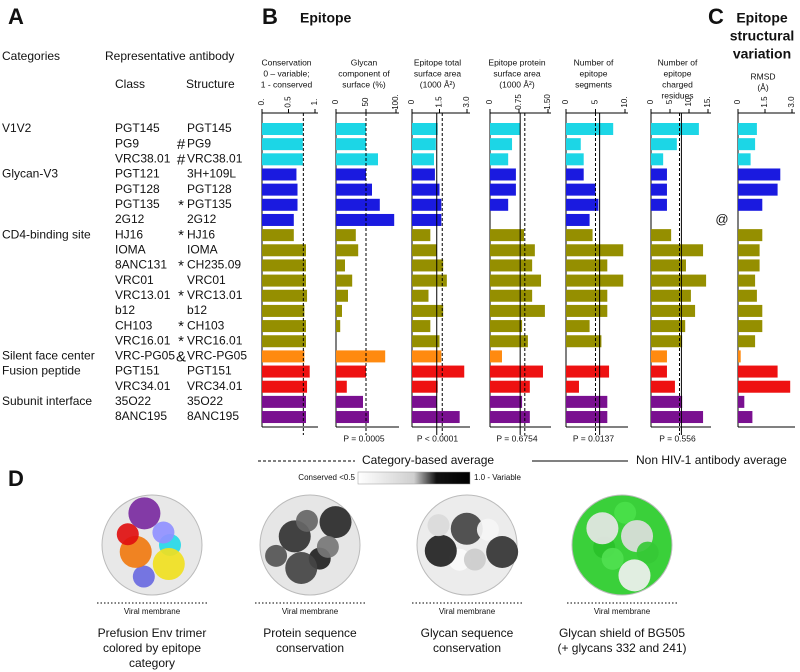  Describe the element at coordinates (762, 36) in the screenshot. I see `panel-title: structural` at that location.